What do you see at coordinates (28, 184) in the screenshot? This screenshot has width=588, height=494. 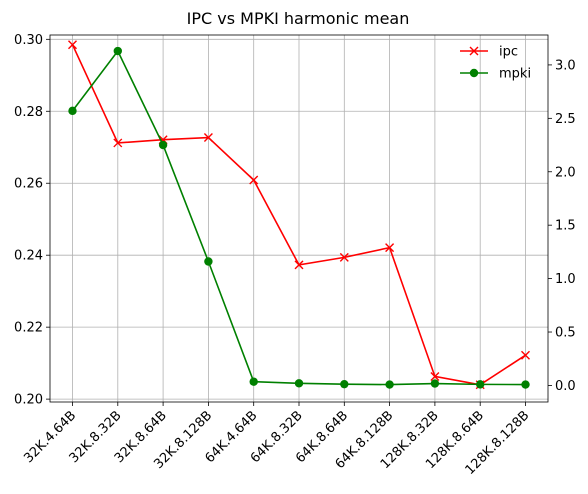 I see `y-tick-label: 0.26` at bounding box center [28, 184].